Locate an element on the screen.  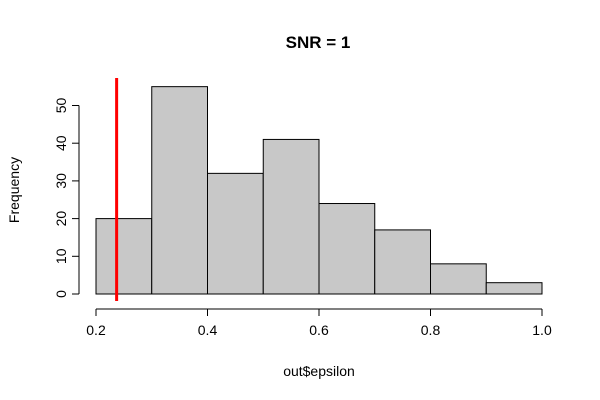
y-axis: 0 10 20 30 40 50 is located at coordinates (66, 198).